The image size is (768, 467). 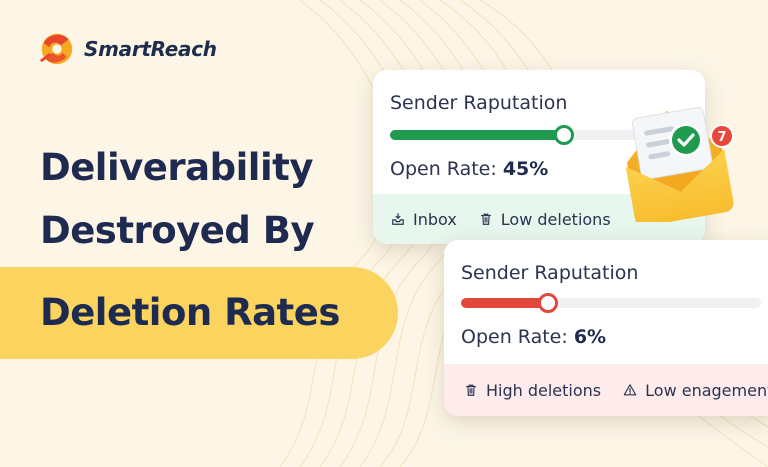 I want to click on headline: Deliverability Destroyed By, so click(x=177, y=199).